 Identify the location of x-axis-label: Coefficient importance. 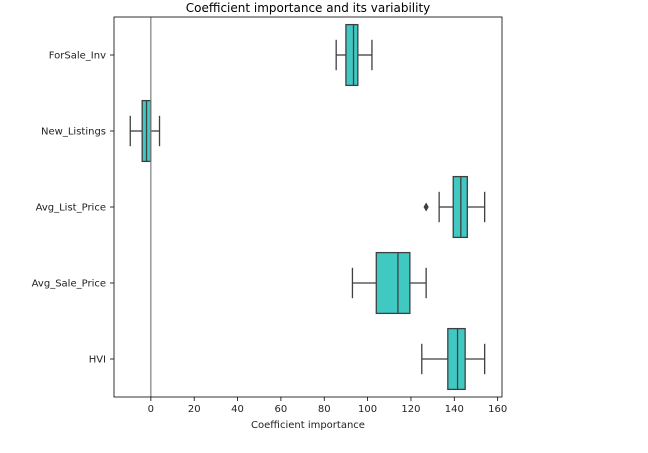
(308, 425).